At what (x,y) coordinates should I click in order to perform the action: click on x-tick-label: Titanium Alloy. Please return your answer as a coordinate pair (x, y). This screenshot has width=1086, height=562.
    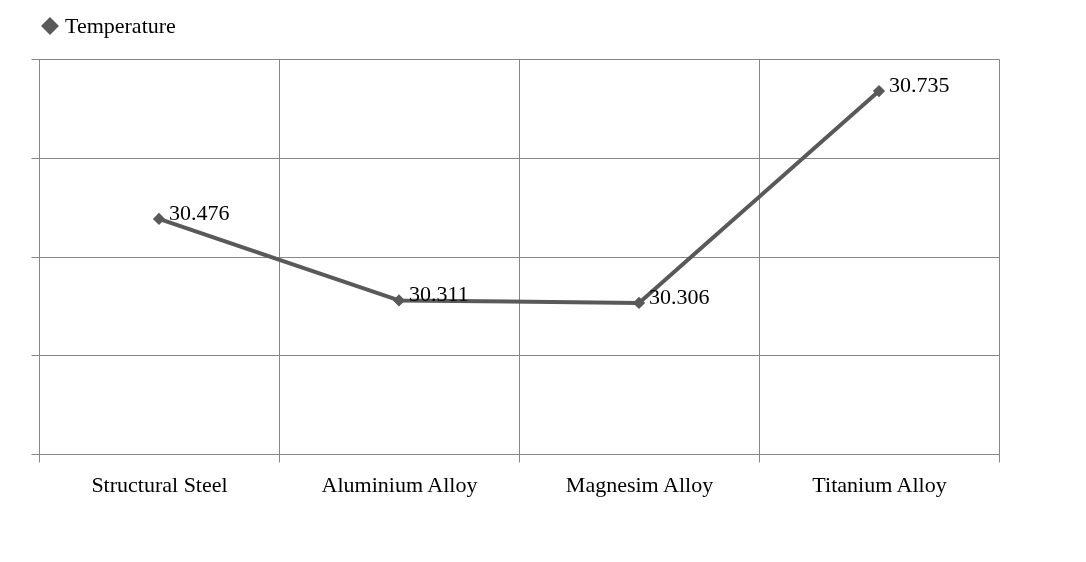
    Looking at the image, I should click on (879, 484).